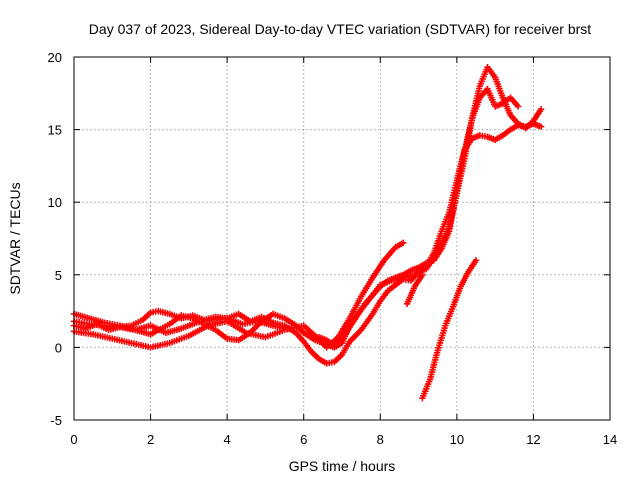 This screenshot has width=640, height=480. I want to click on x-tick-label: 4, so click(227, 439).